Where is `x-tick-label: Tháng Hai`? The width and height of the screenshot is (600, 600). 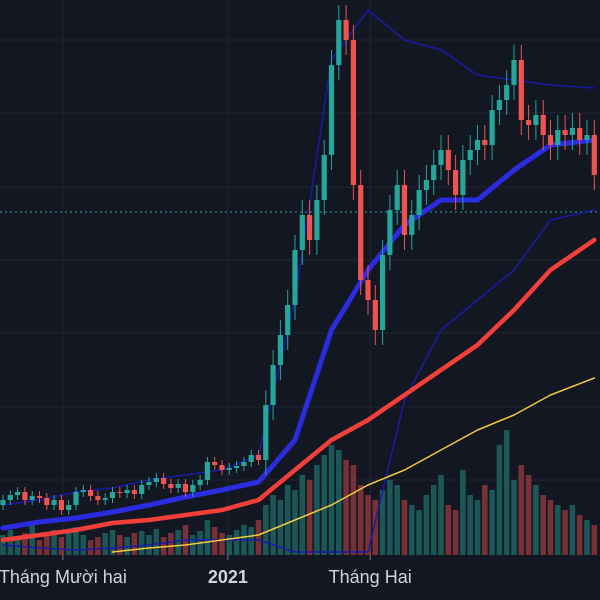
x-tick-label: Tháng Hai is located at coordinates (370, 577).